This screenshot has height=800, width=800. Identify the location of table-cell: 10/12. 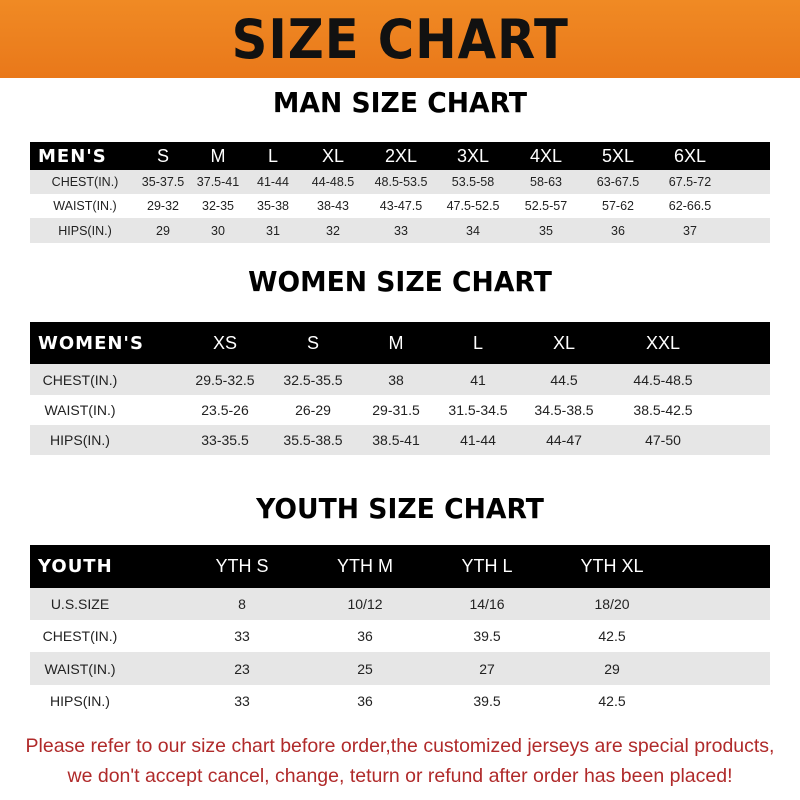
(365, 604).